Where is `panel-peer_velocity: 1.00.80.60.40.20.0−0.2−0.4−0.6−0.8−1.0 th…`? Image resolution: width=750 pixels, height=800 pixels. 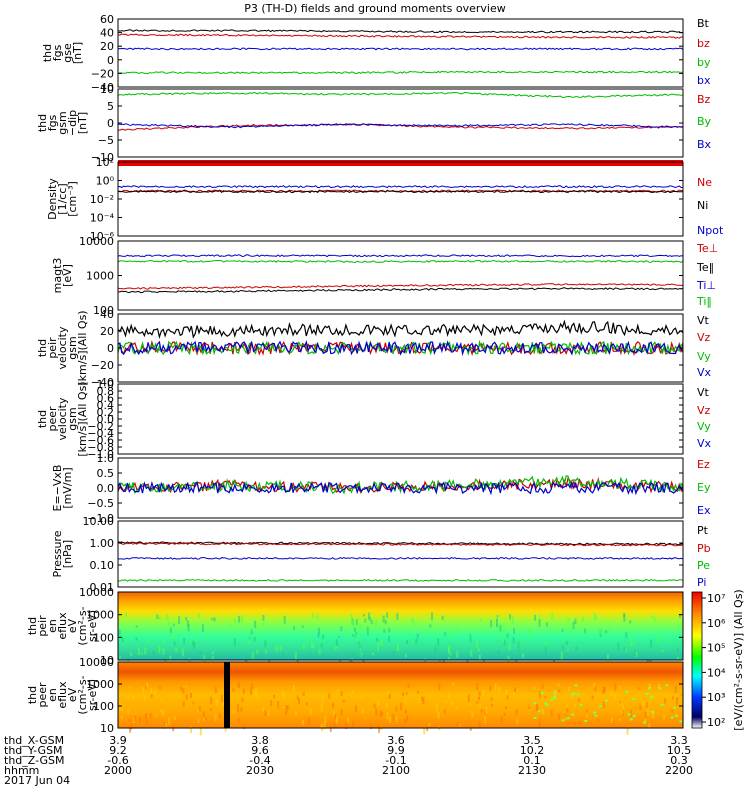 panel-peer_velocity: 1.00.80.60.40.20.0−0.2−0.4−0.6−0.8−1.0 th… is located at coordinates (374, 419).